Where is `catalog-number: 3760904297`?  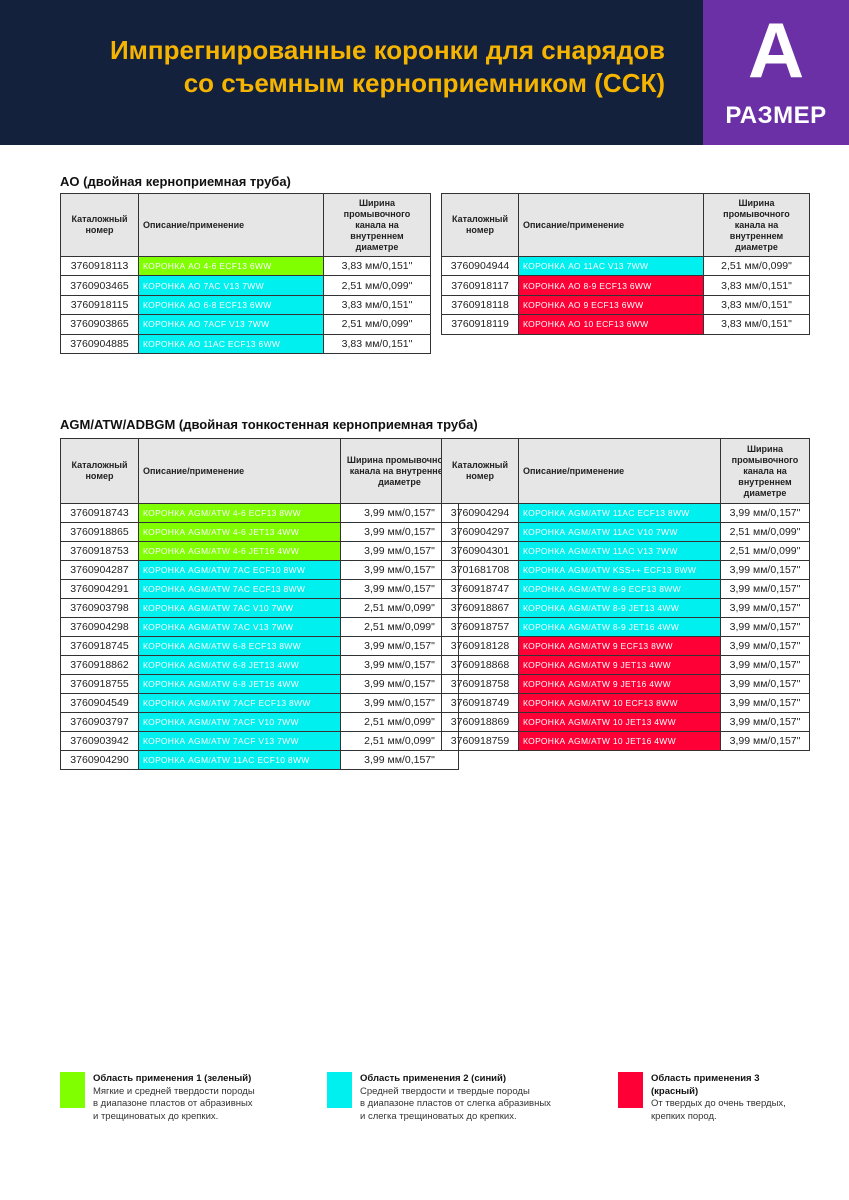 catalog-number: 3760904297 is located at coordinates (480, 532).